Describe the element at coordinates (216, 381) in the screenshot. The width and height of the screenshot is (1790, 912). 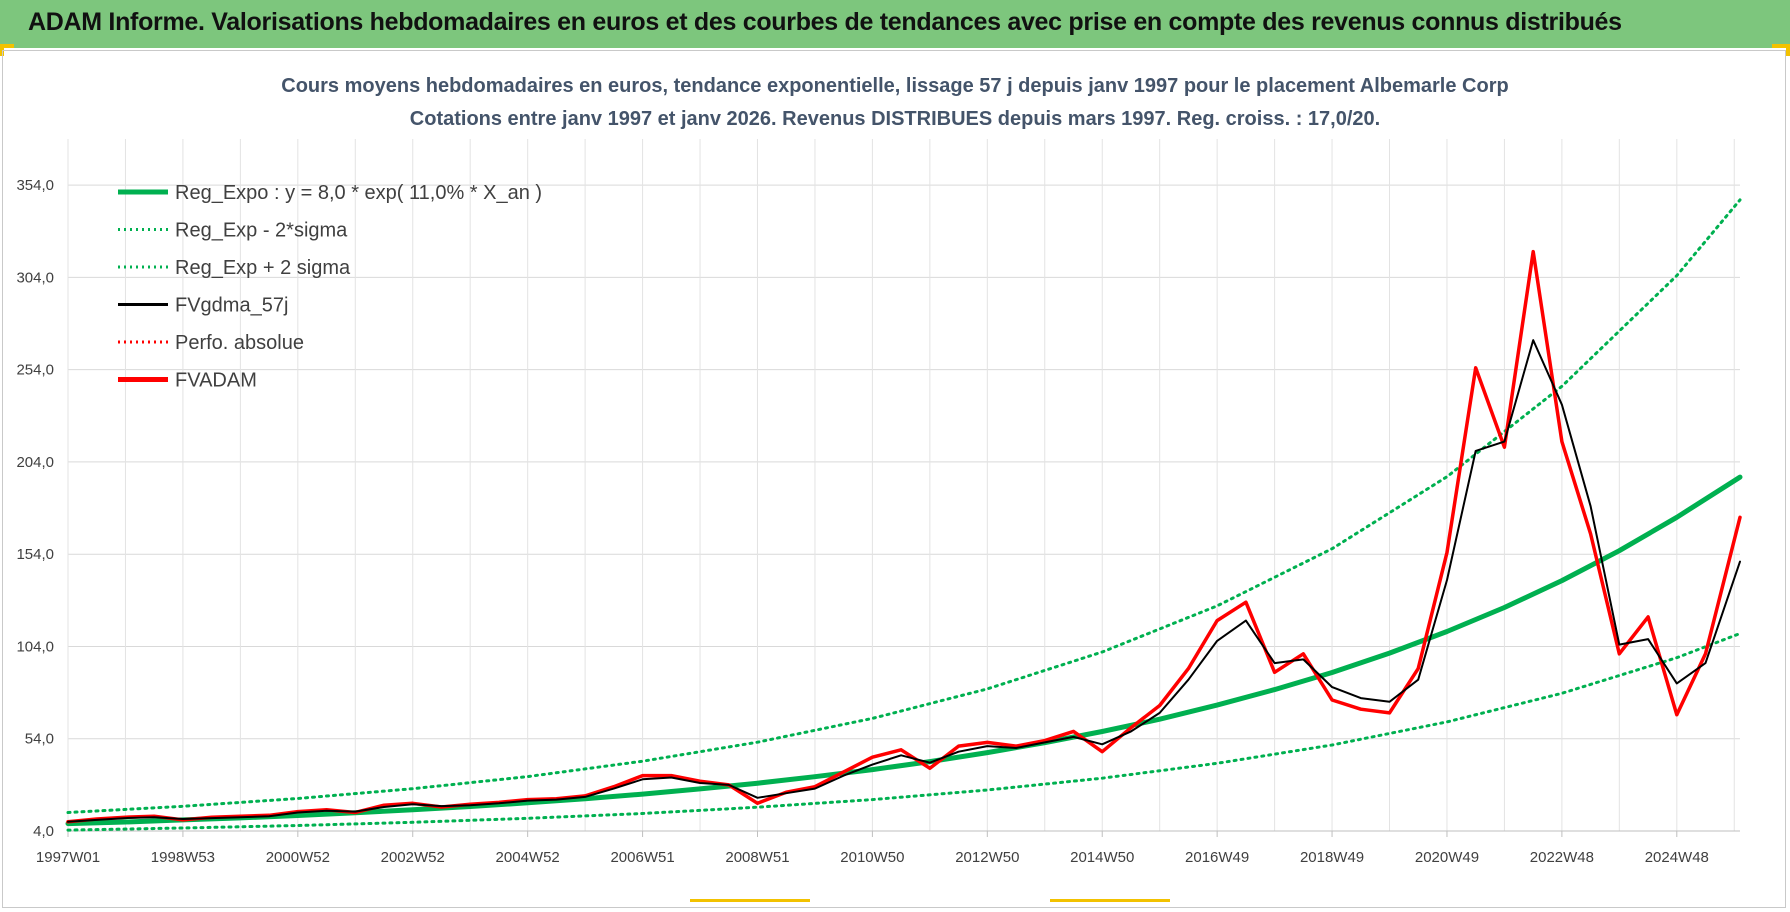
I see `legend-label: FVADAM` at that location.